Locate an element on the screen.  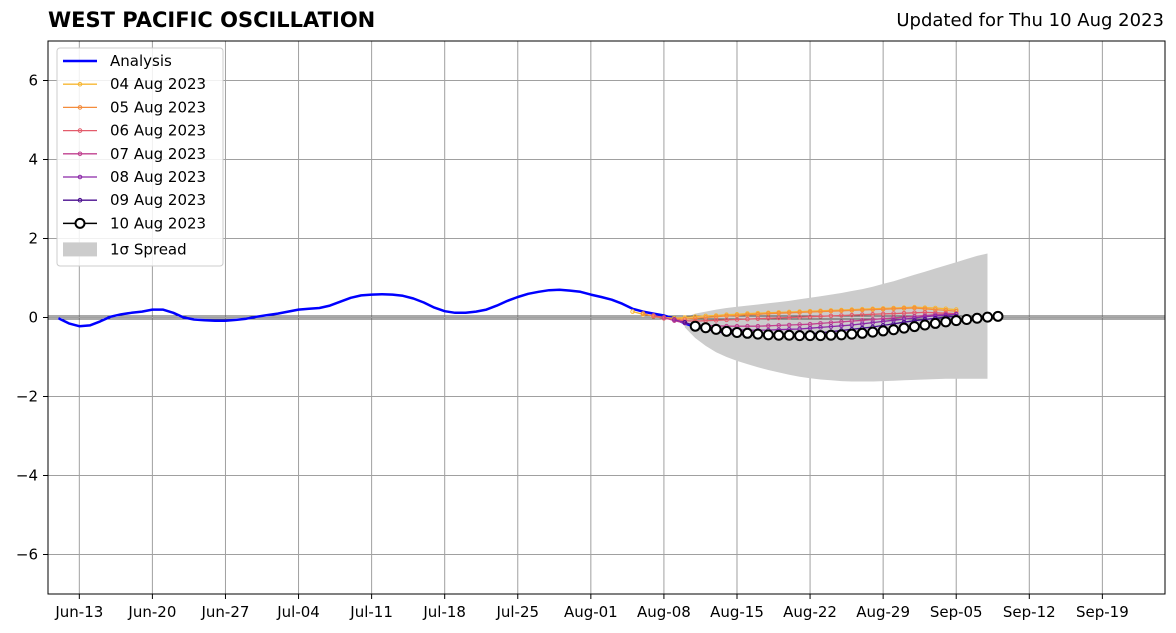
x-tick-label: Aug-01 is located at coordinates (591, 612).